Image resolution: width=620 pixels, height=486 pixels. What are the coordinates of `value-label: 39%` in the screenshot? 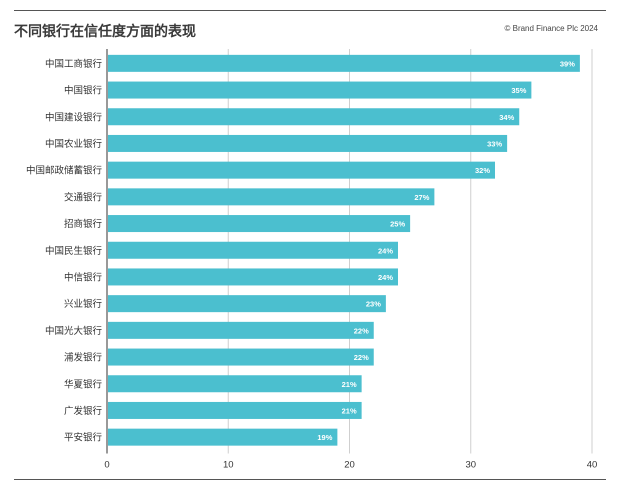 It's located at (567, 63).